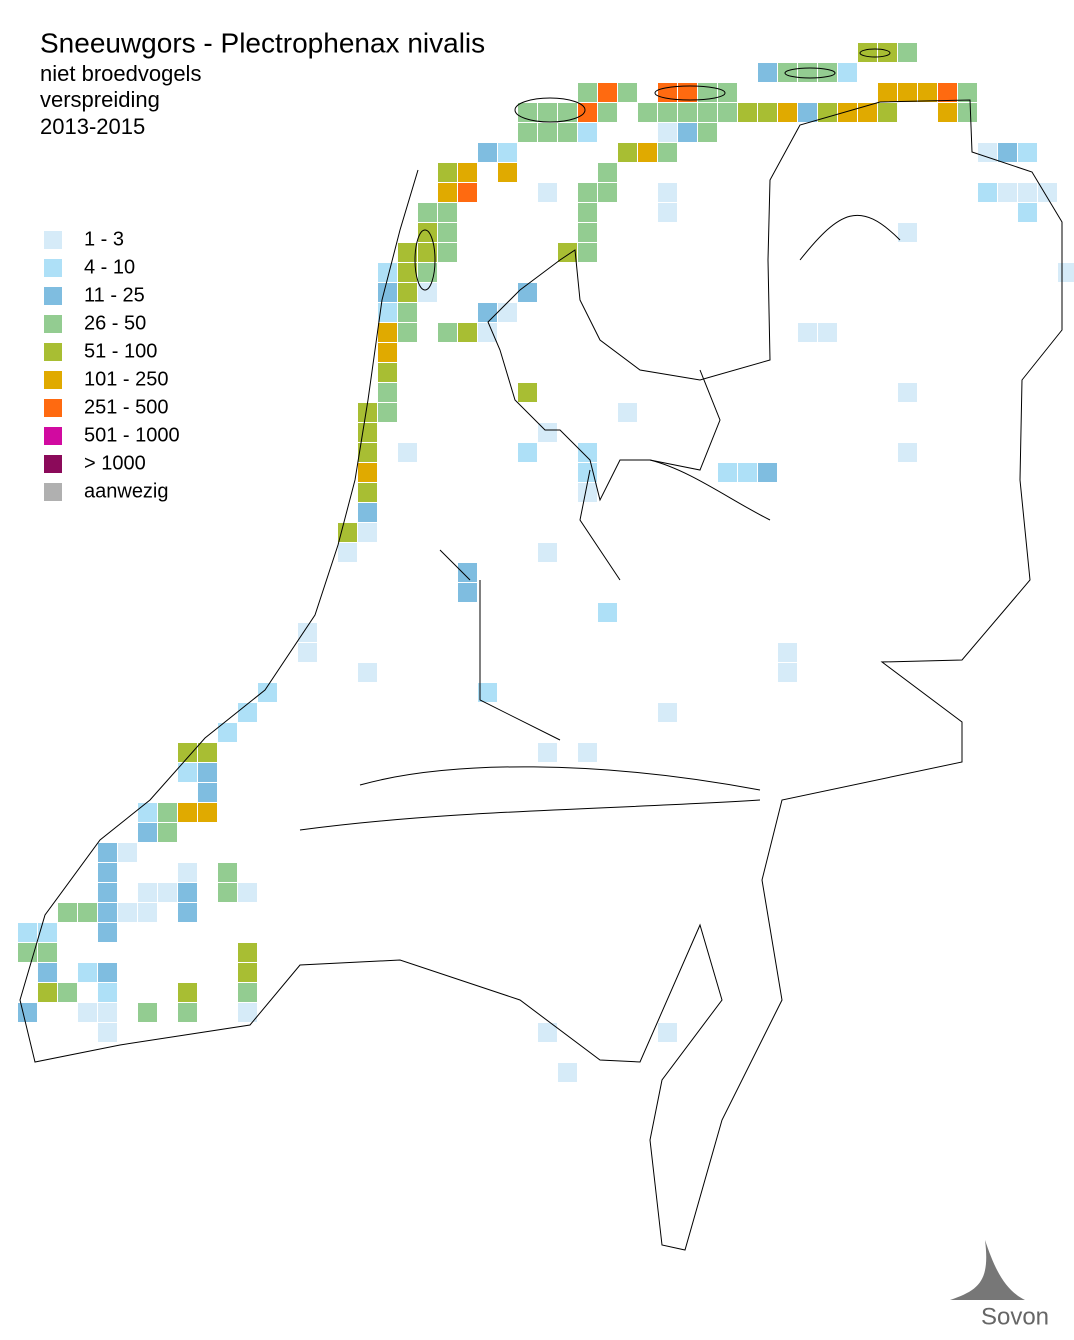 Image resolution: width=1074 pixels, height=1340 pixels. Describe the element at coordinates (126, 379) in the screenshot. I see `legend-label: 101 - 250` at that location.